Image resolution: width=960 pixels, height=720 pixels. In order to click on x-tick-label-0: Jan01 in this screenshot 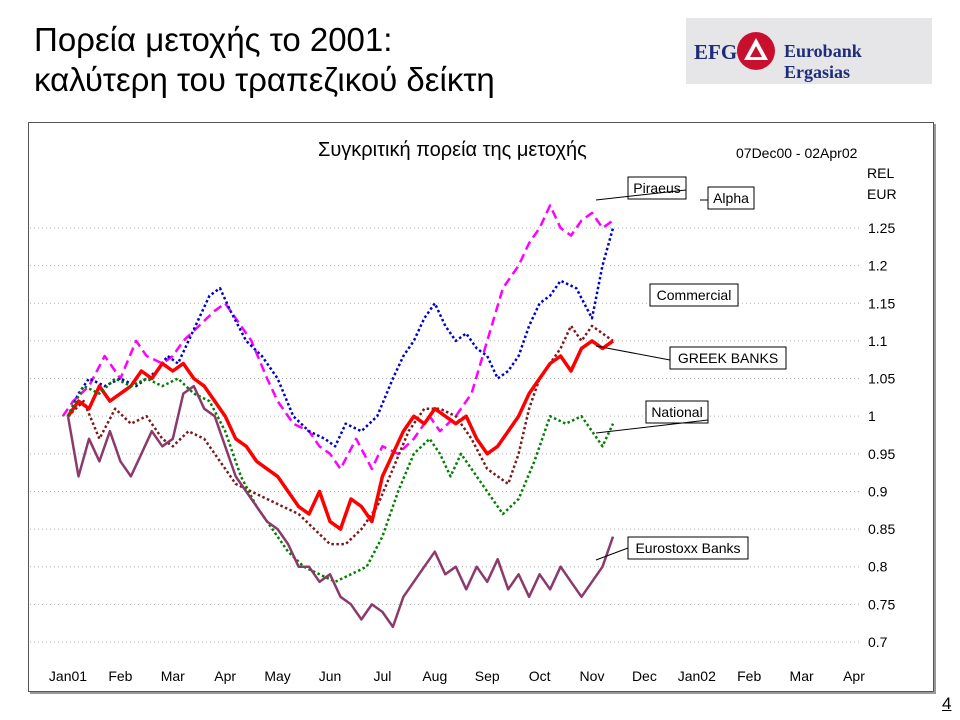, I will do `click(68, 676)`.